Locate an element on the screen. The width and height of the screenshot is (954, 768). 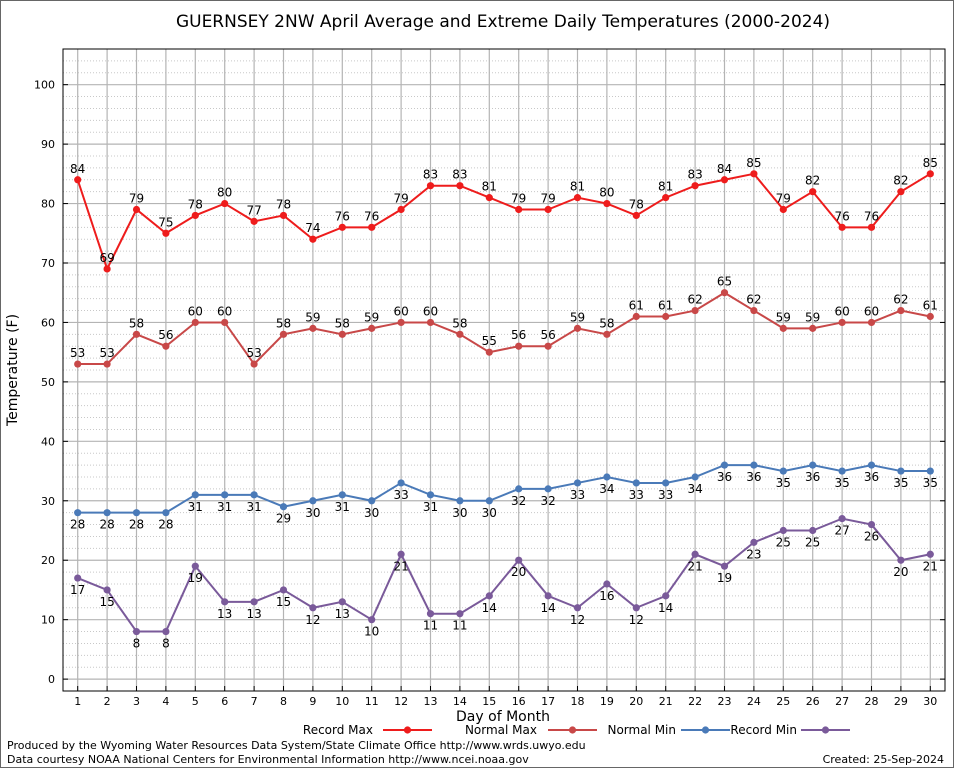
data-label: 30 is located at coordinates (489, 513).